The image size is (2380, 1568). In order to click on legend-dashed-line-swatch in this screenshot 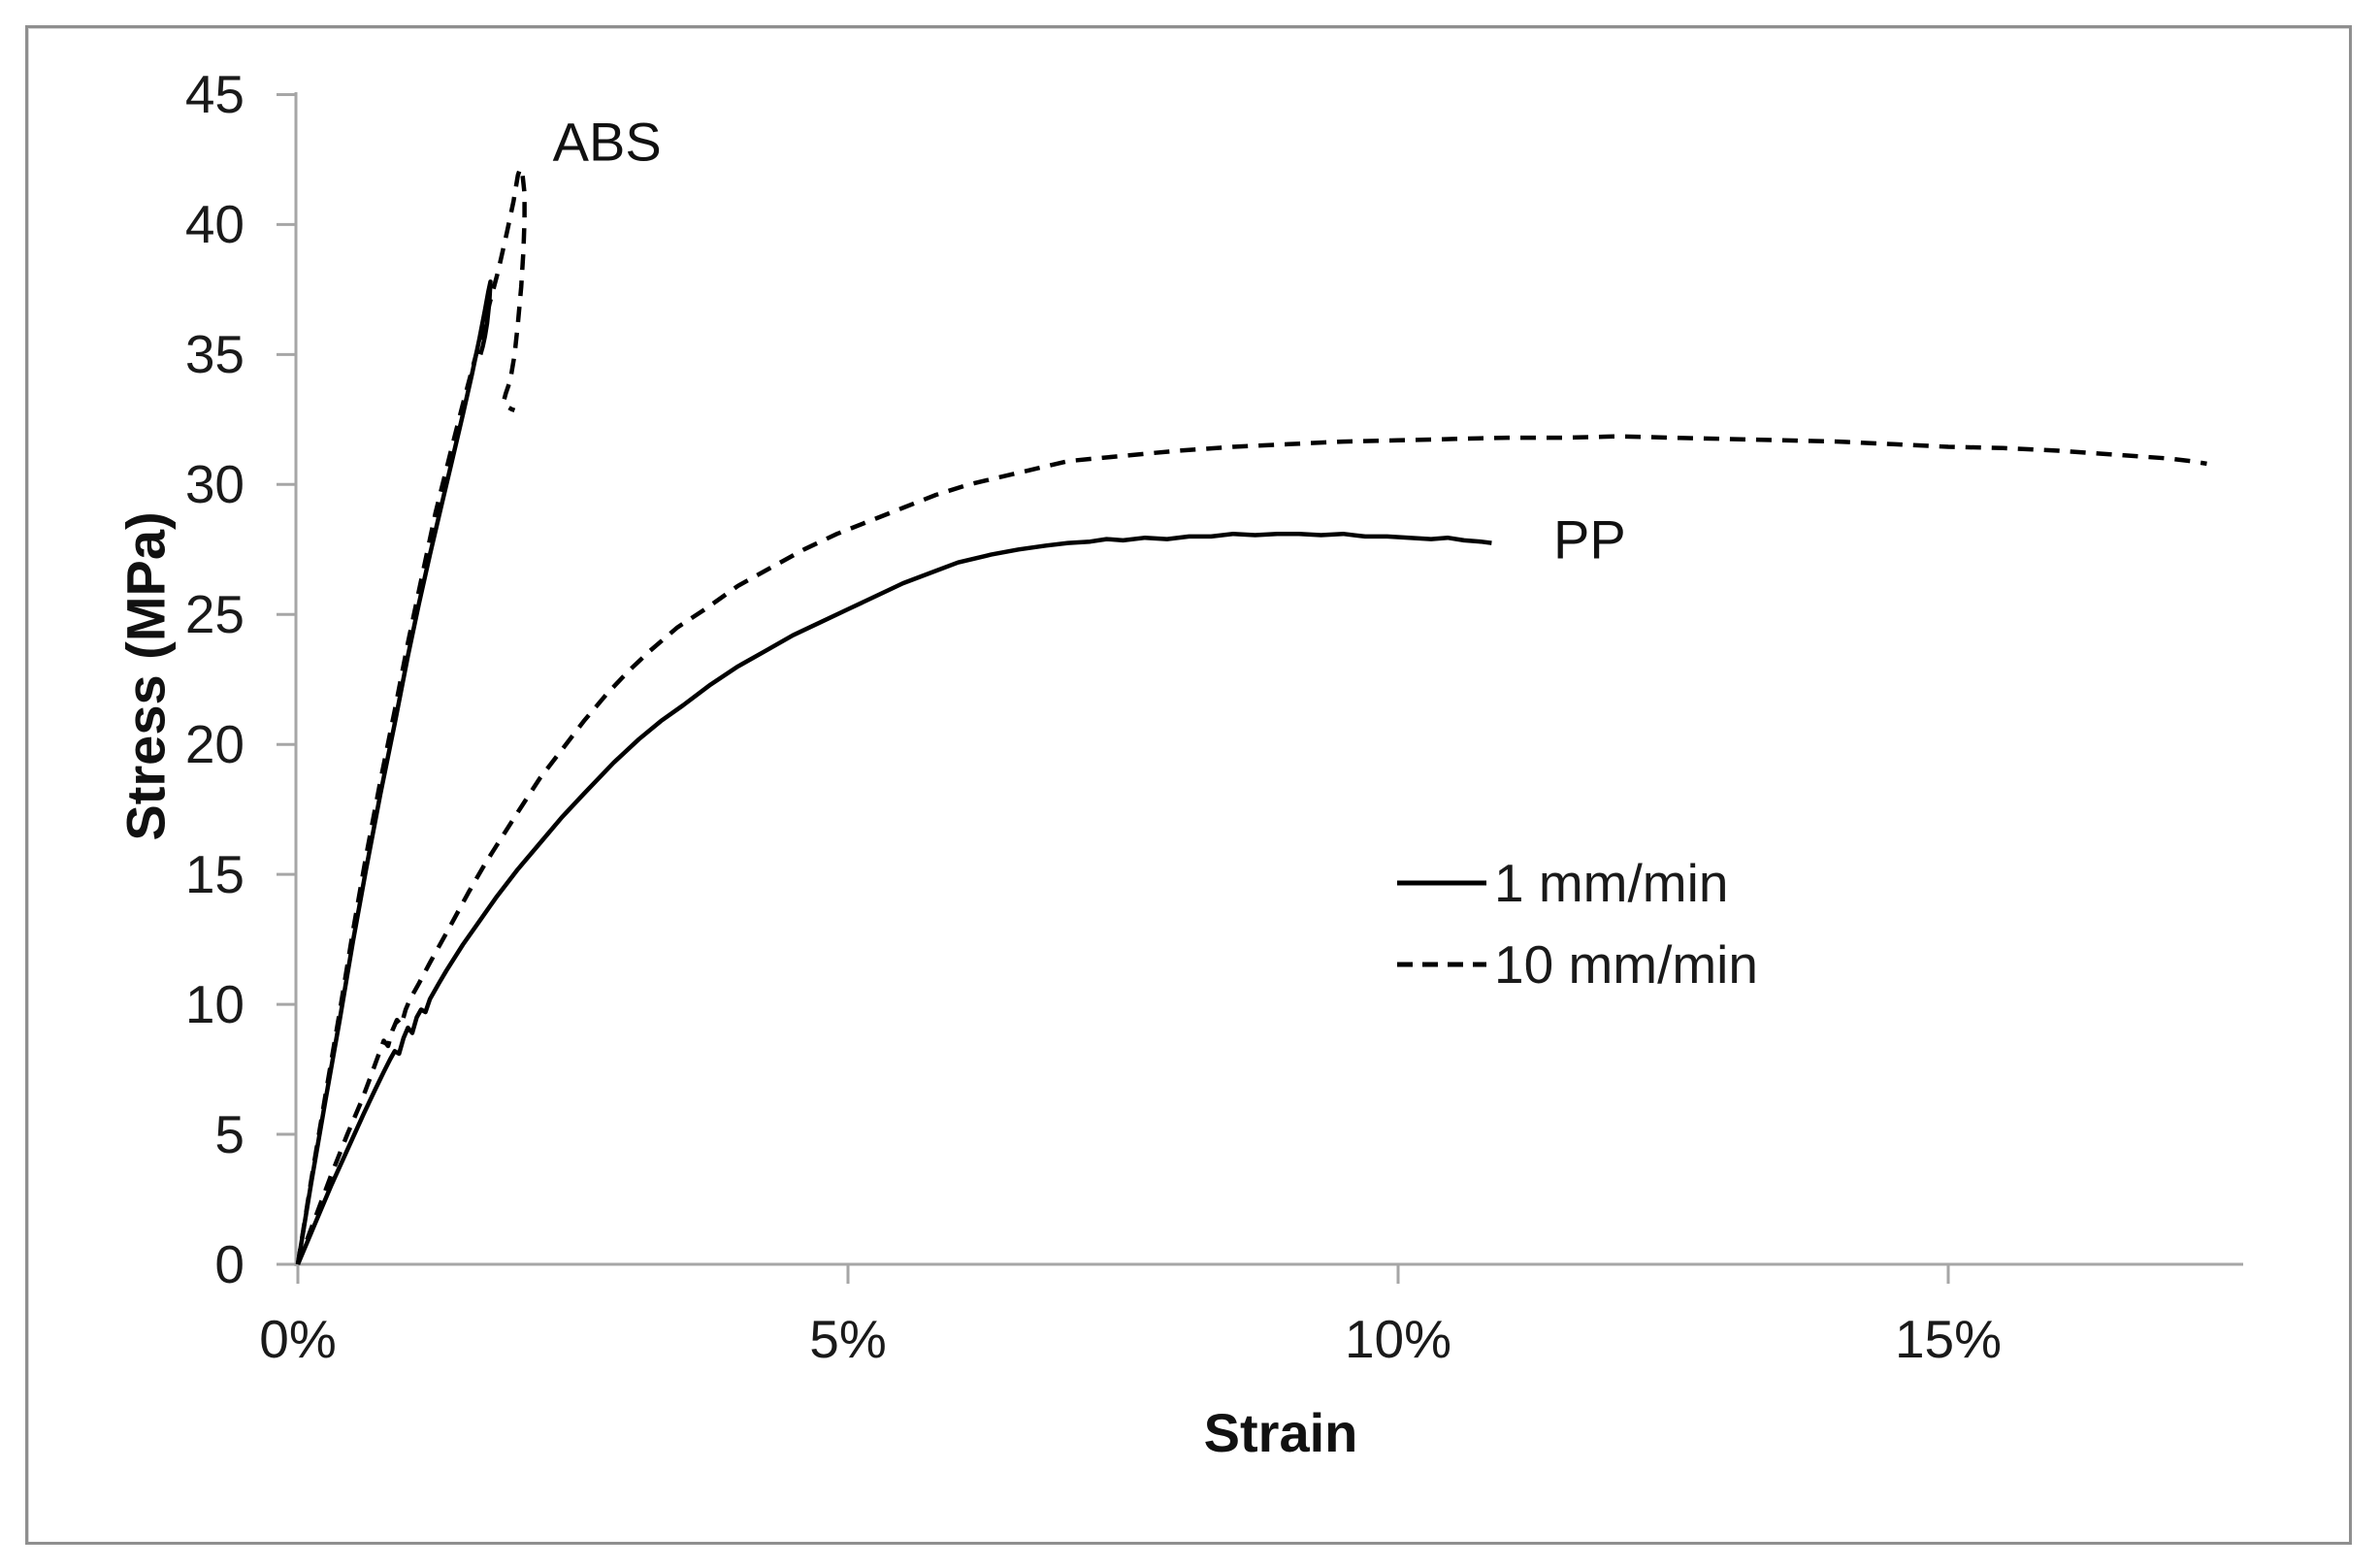, I will do `click(1441, 964)`.